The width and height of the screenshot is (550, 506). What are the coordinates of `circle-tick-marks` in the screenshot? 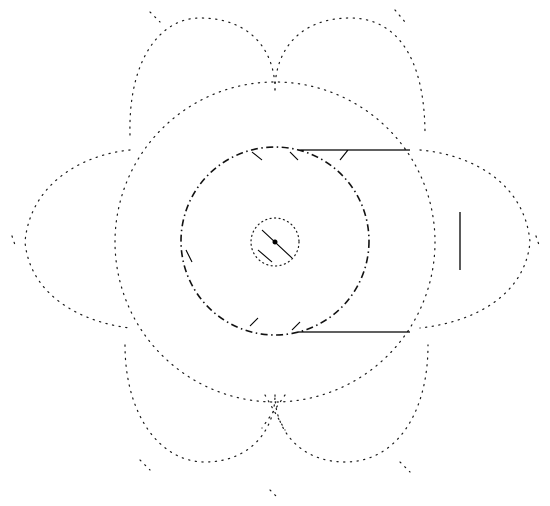 It's located at (267, 240).